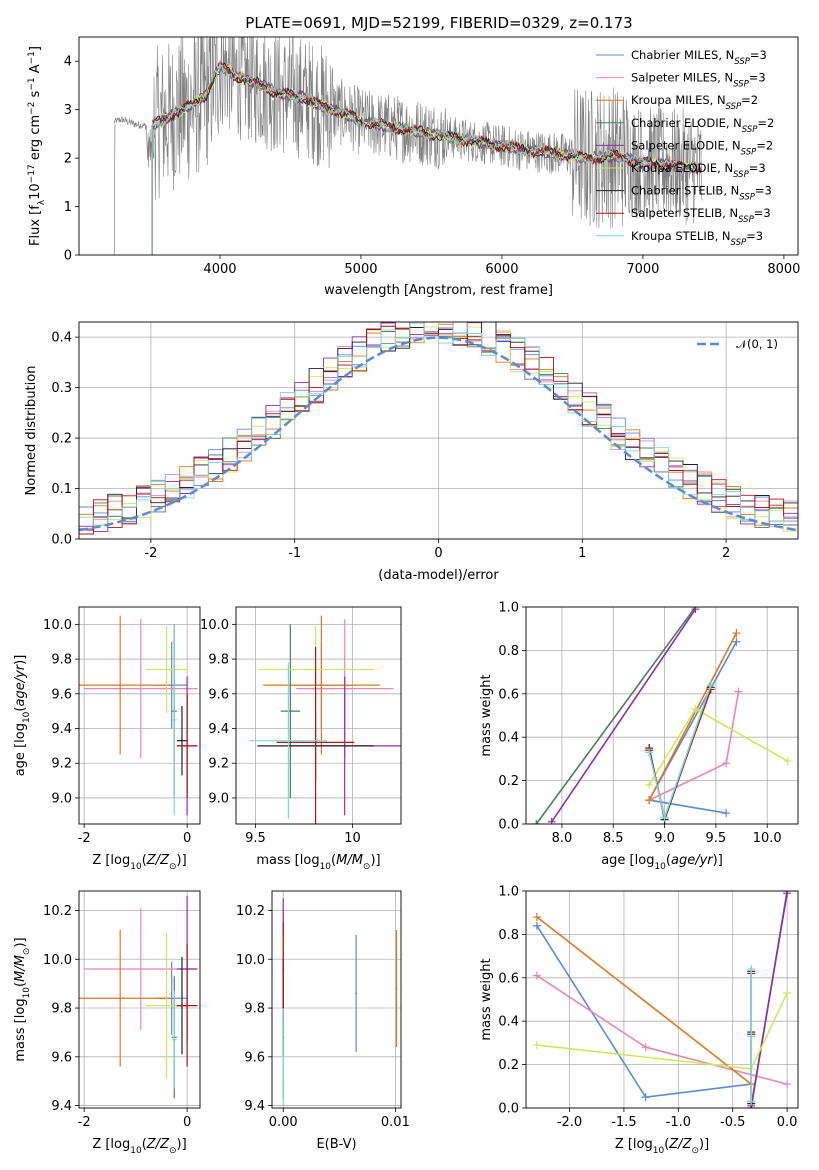  Describe the element at coordinates (114, 189) in the screenshot. I see `spectrum-edge` at that location.